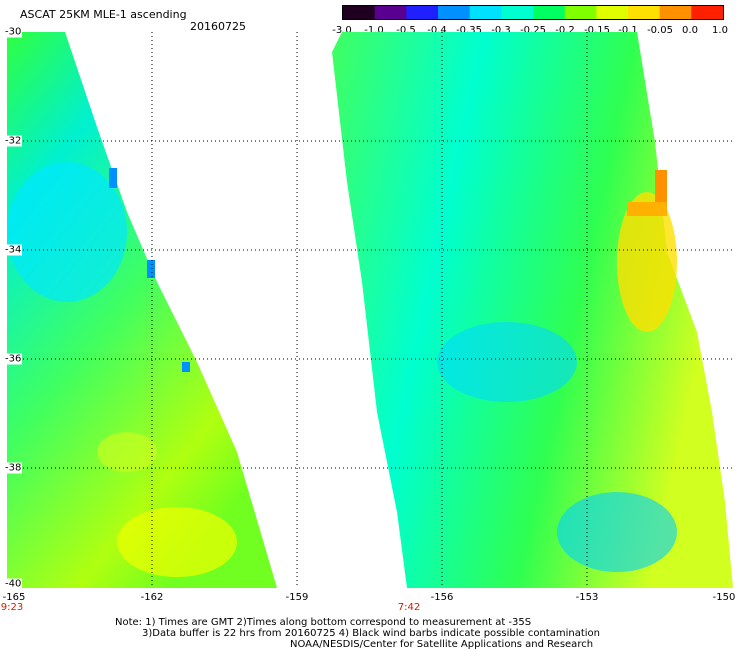 This screenshot has height=650, width=740. What do you see at coordinates (628, 30) in the screenshot?
I see `scale-label: -0.1` at bounding box center [628, 30].